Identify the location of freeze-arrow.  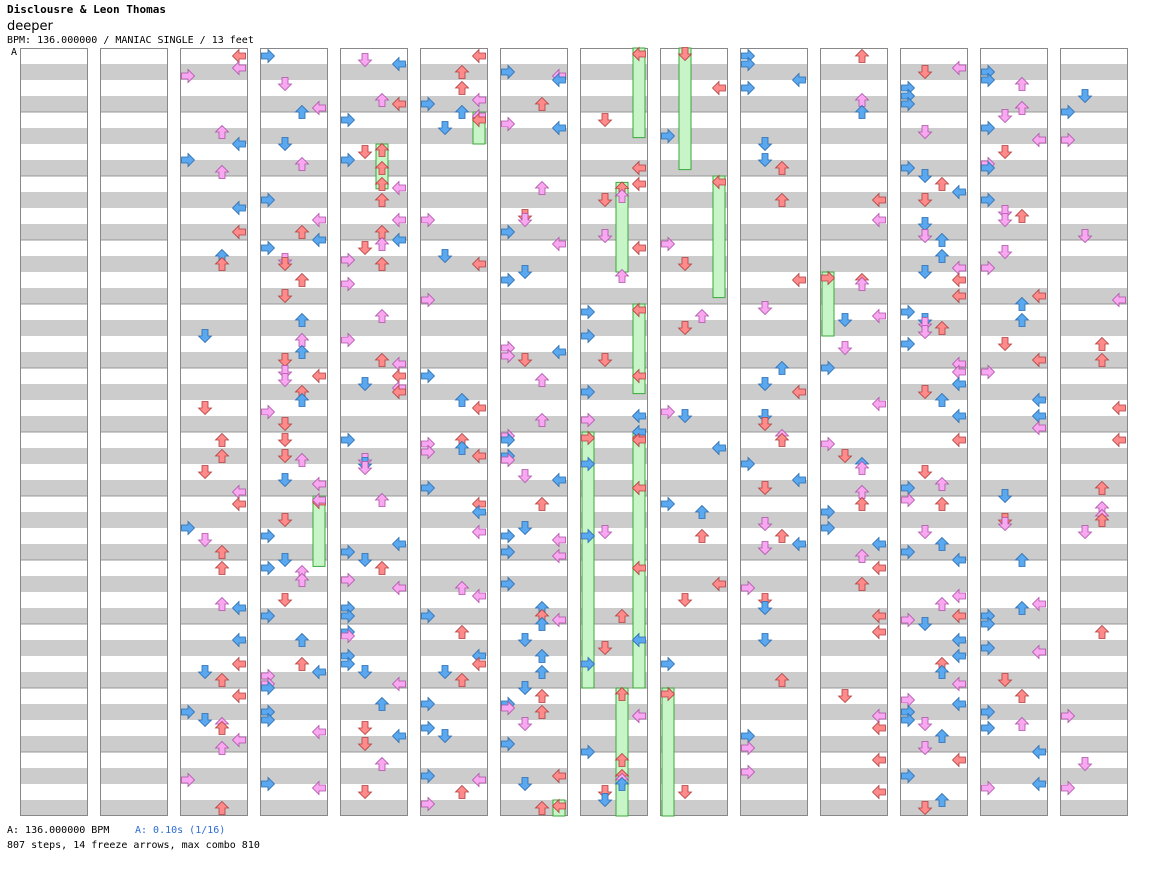
(639, 93).